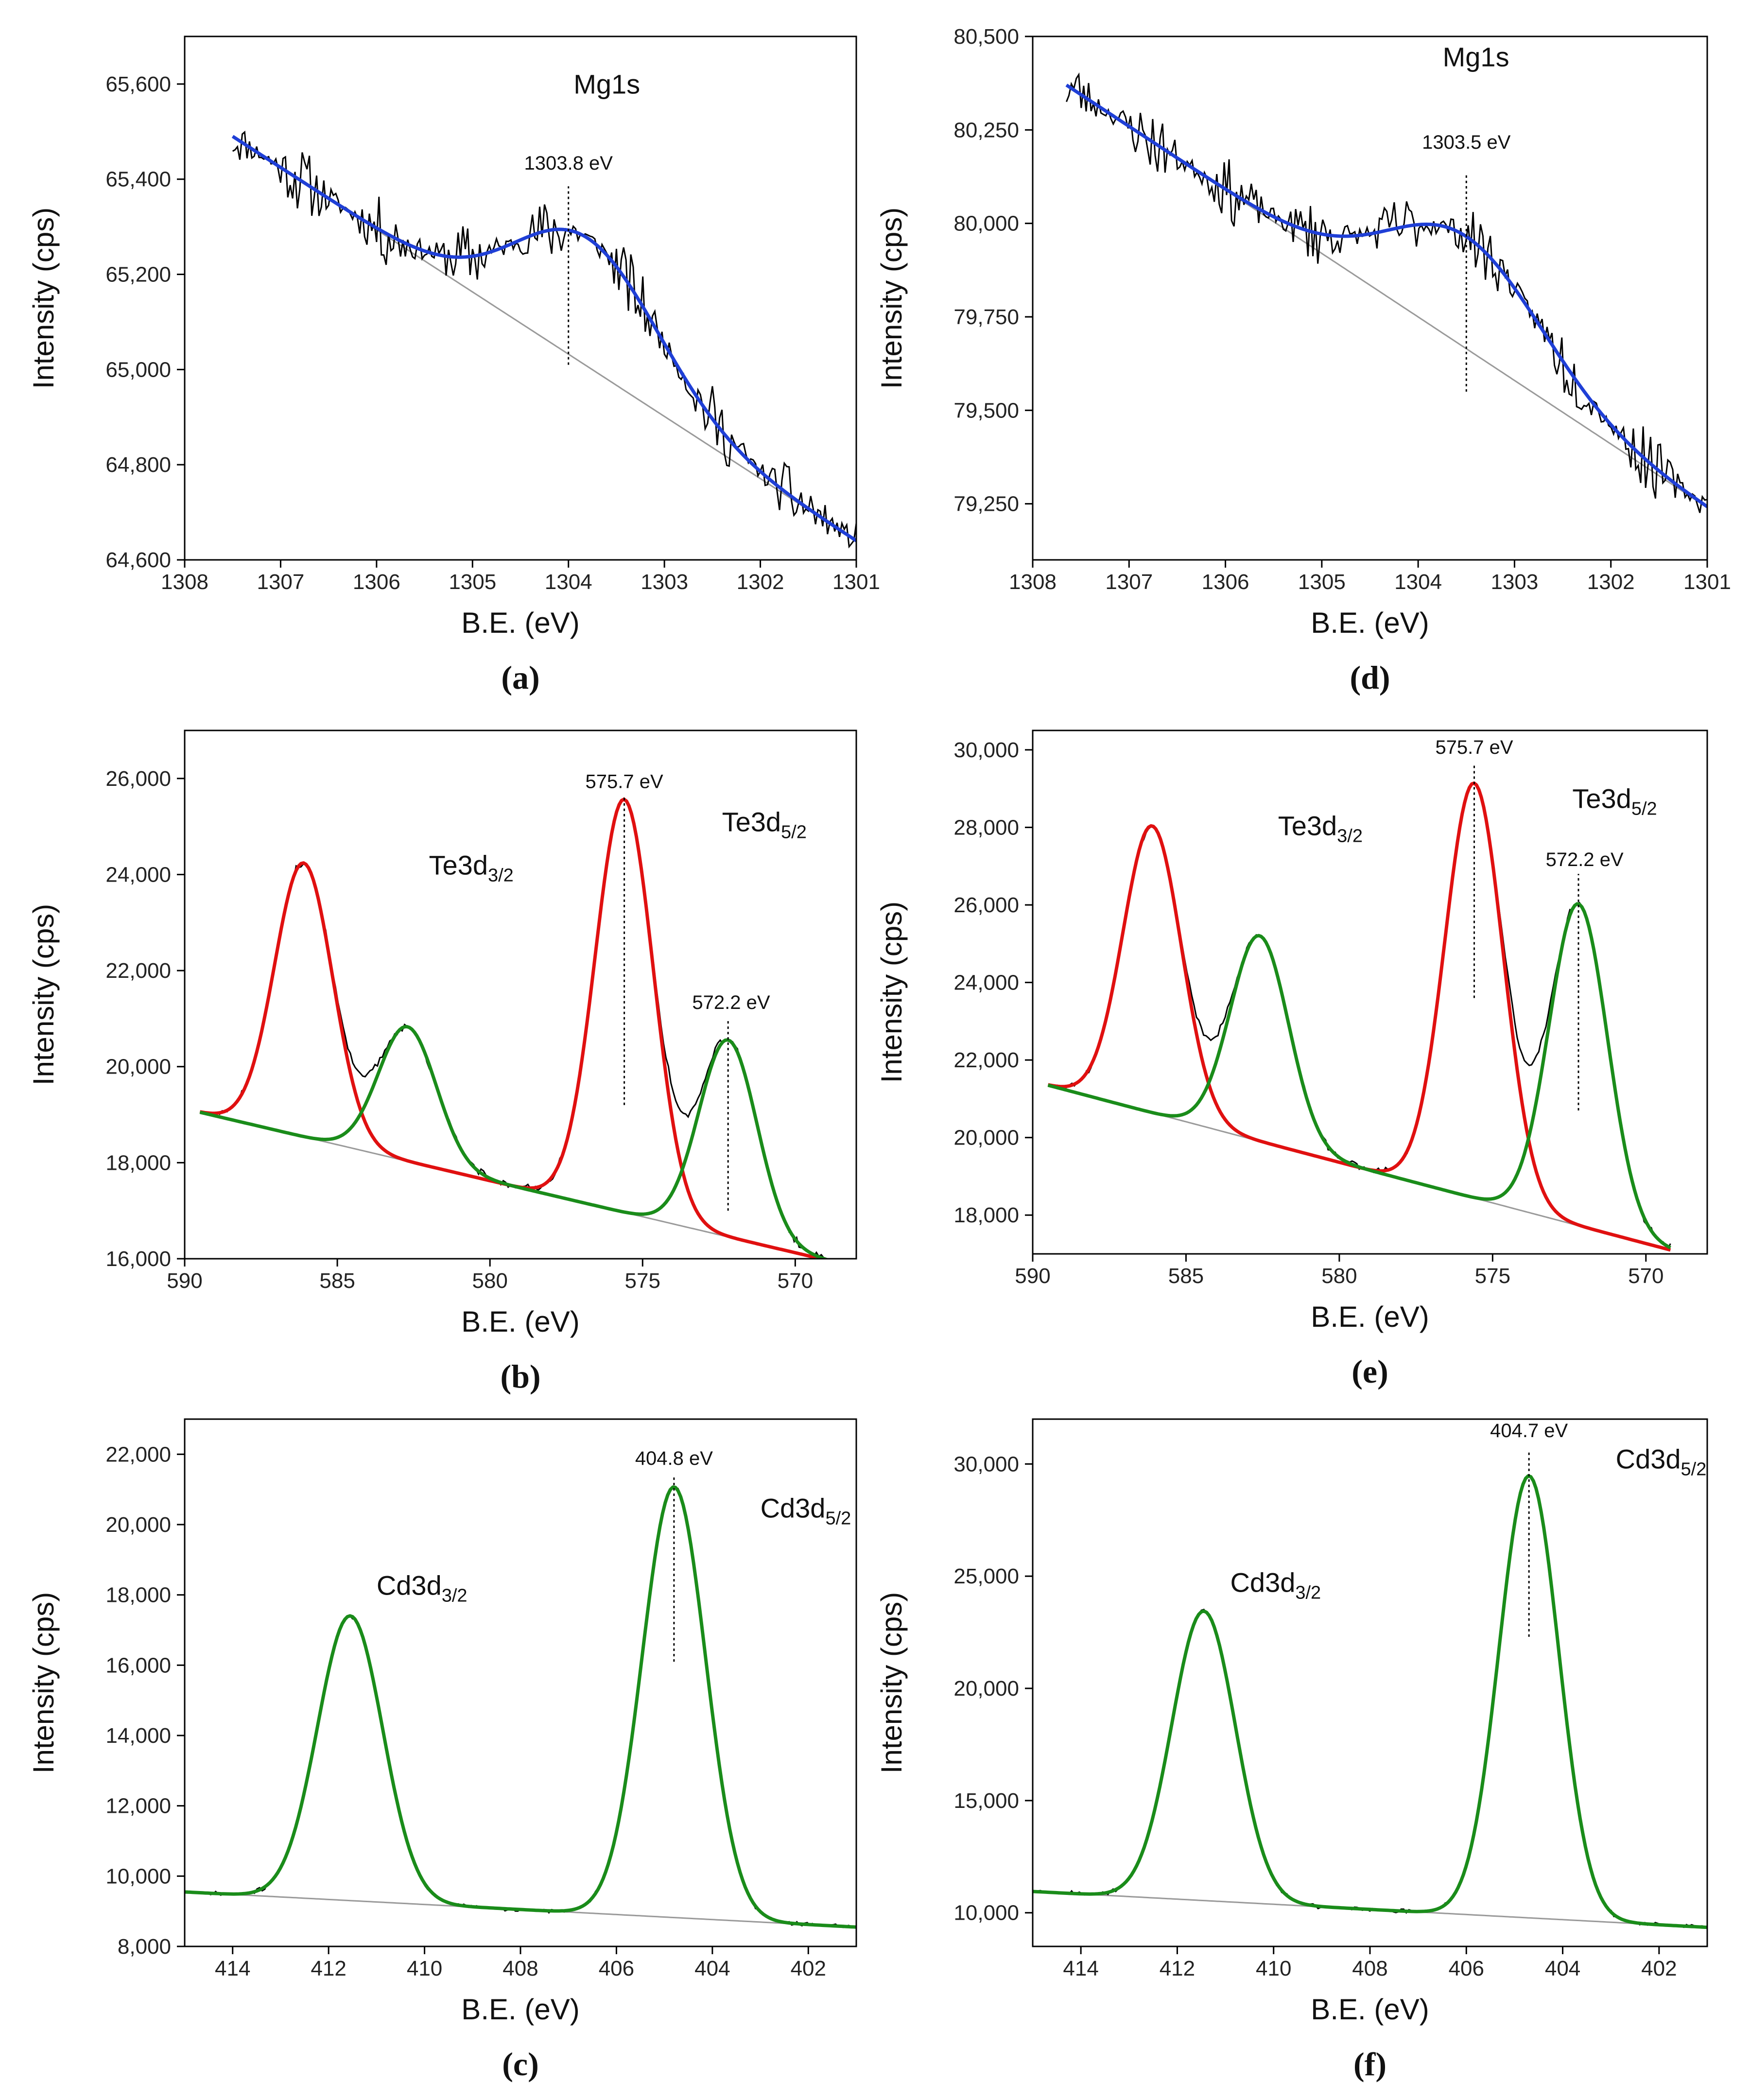 The height and width of the screenshot is (2100, 1750). What do you see at coordinates (138, 1454) in the screenshot?
I see `y-tick-label: 22,000` at bounding box center [138, 1454].